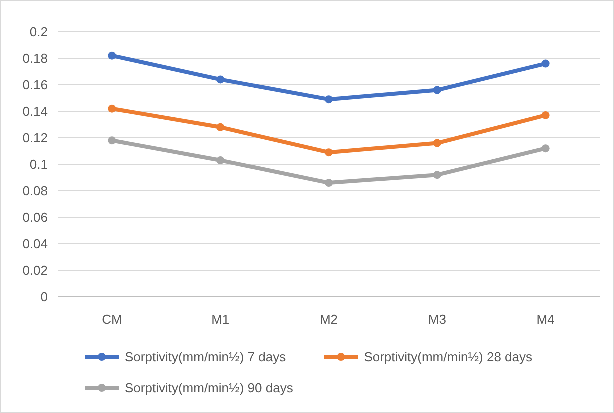  Describe the element at coordinates (221, 319) in the screenshot. I see `x-tick-label: M1` at that location.